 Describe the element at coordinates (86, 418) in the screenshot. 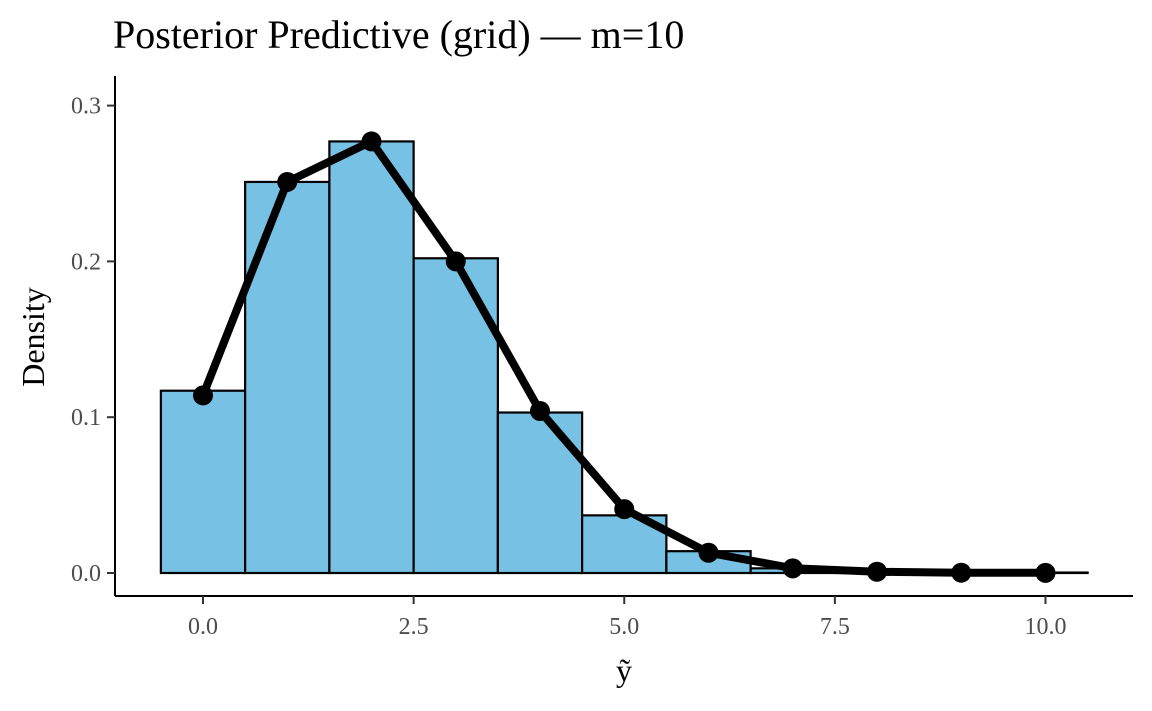

I see `y-tick-label: 0.1` at that location.